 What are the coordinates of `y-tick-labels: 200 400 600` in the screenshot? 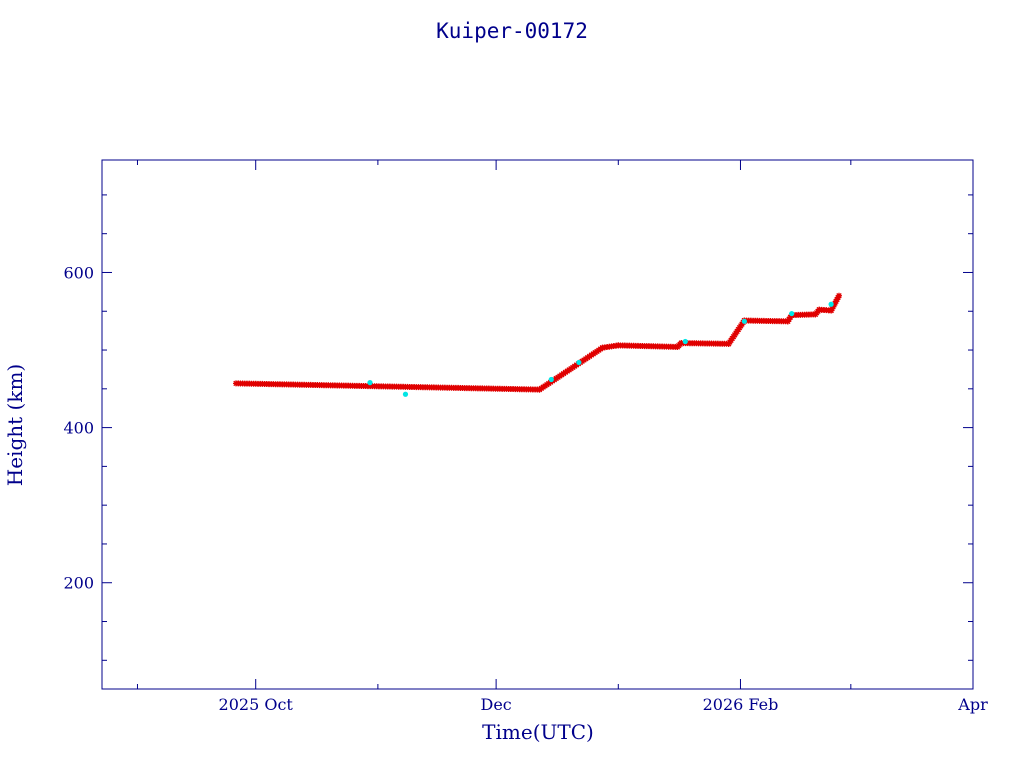 It's located at (78, 427).